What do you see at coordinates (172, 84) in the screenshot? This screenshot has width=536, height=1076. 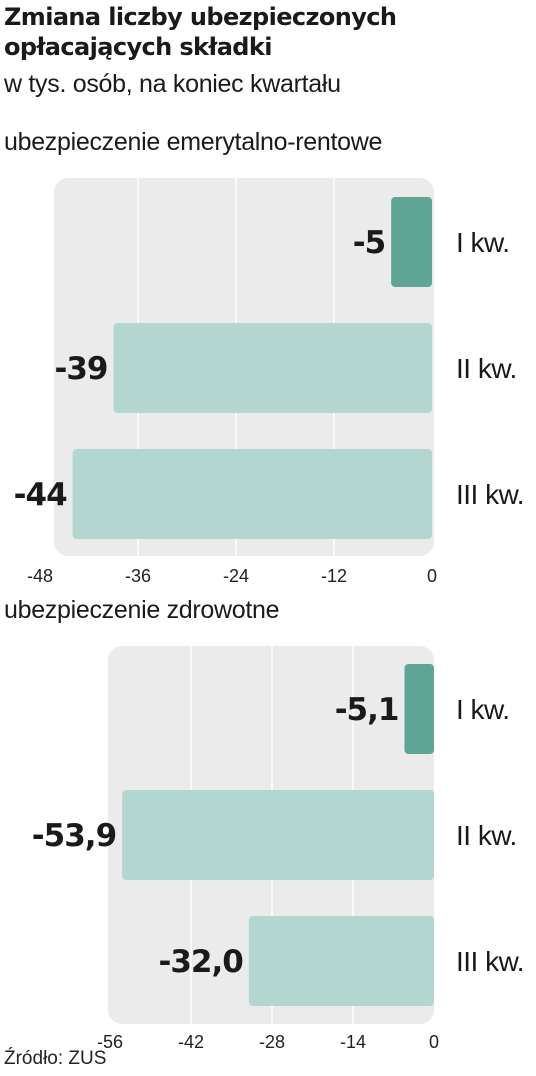 I see `chart-subtitle: w tys. osób, na koniec kwartału` at bounding box center [172, 84].